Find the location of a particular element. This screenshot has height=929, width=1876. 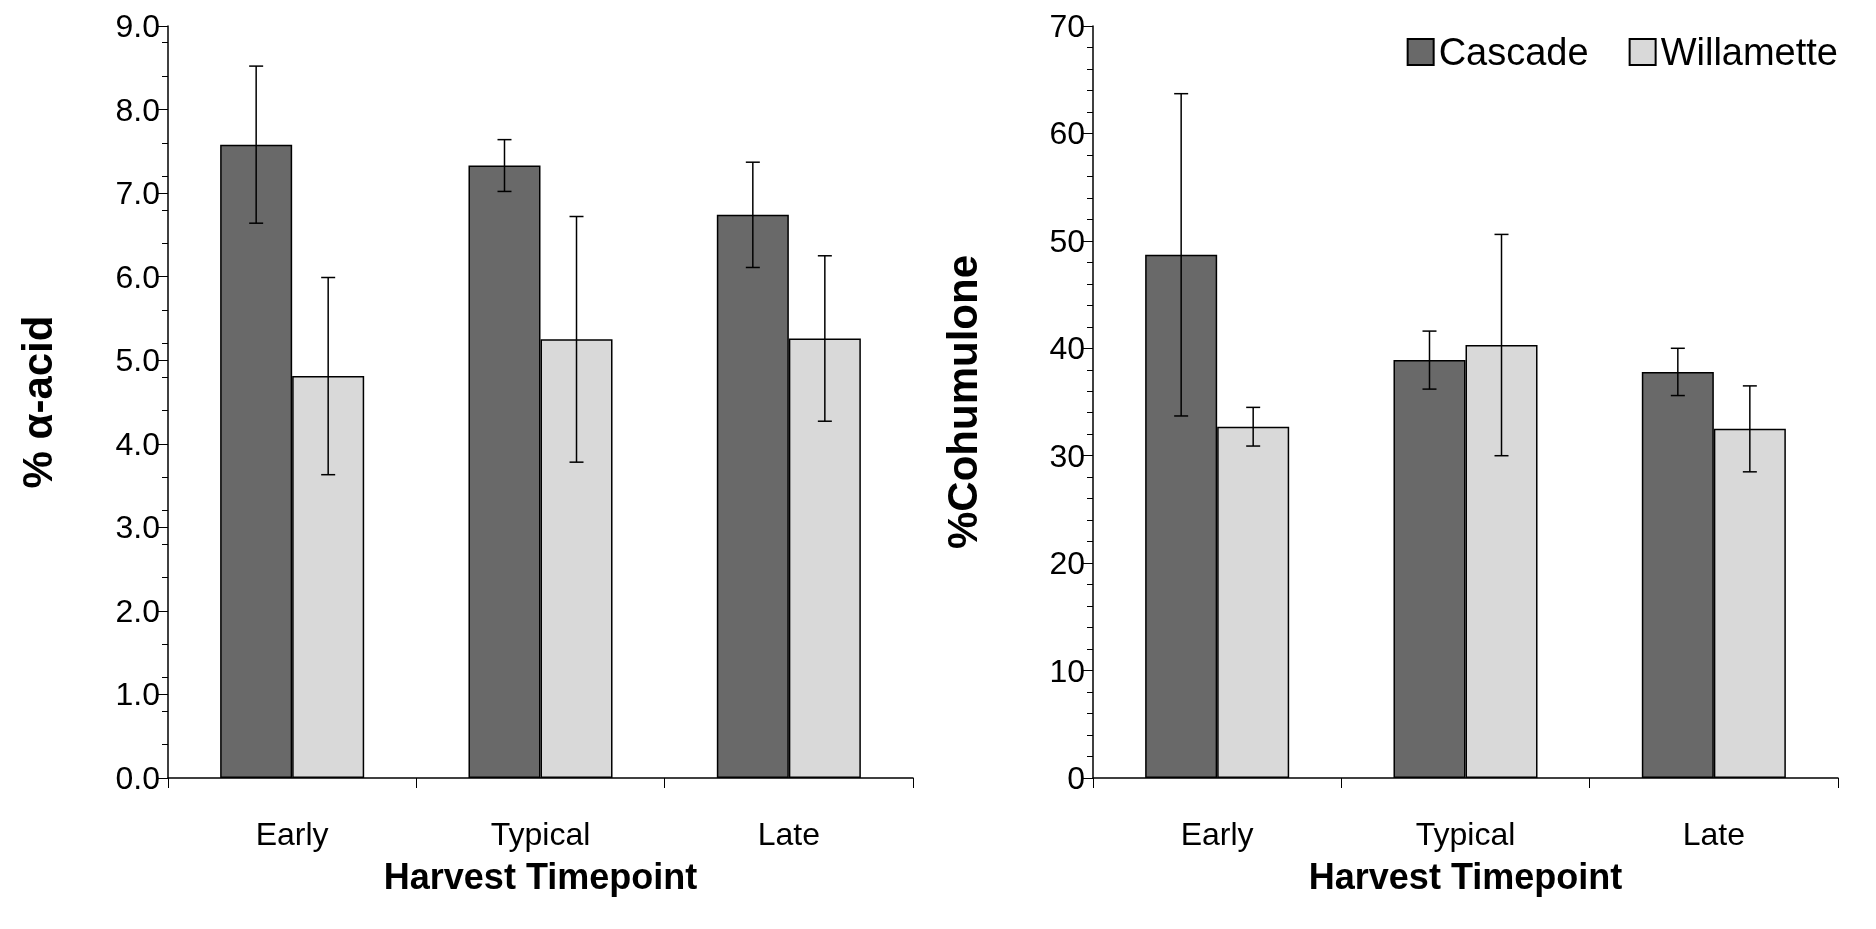

y-tick-label: 0 is located at coordinates (1076, 778).